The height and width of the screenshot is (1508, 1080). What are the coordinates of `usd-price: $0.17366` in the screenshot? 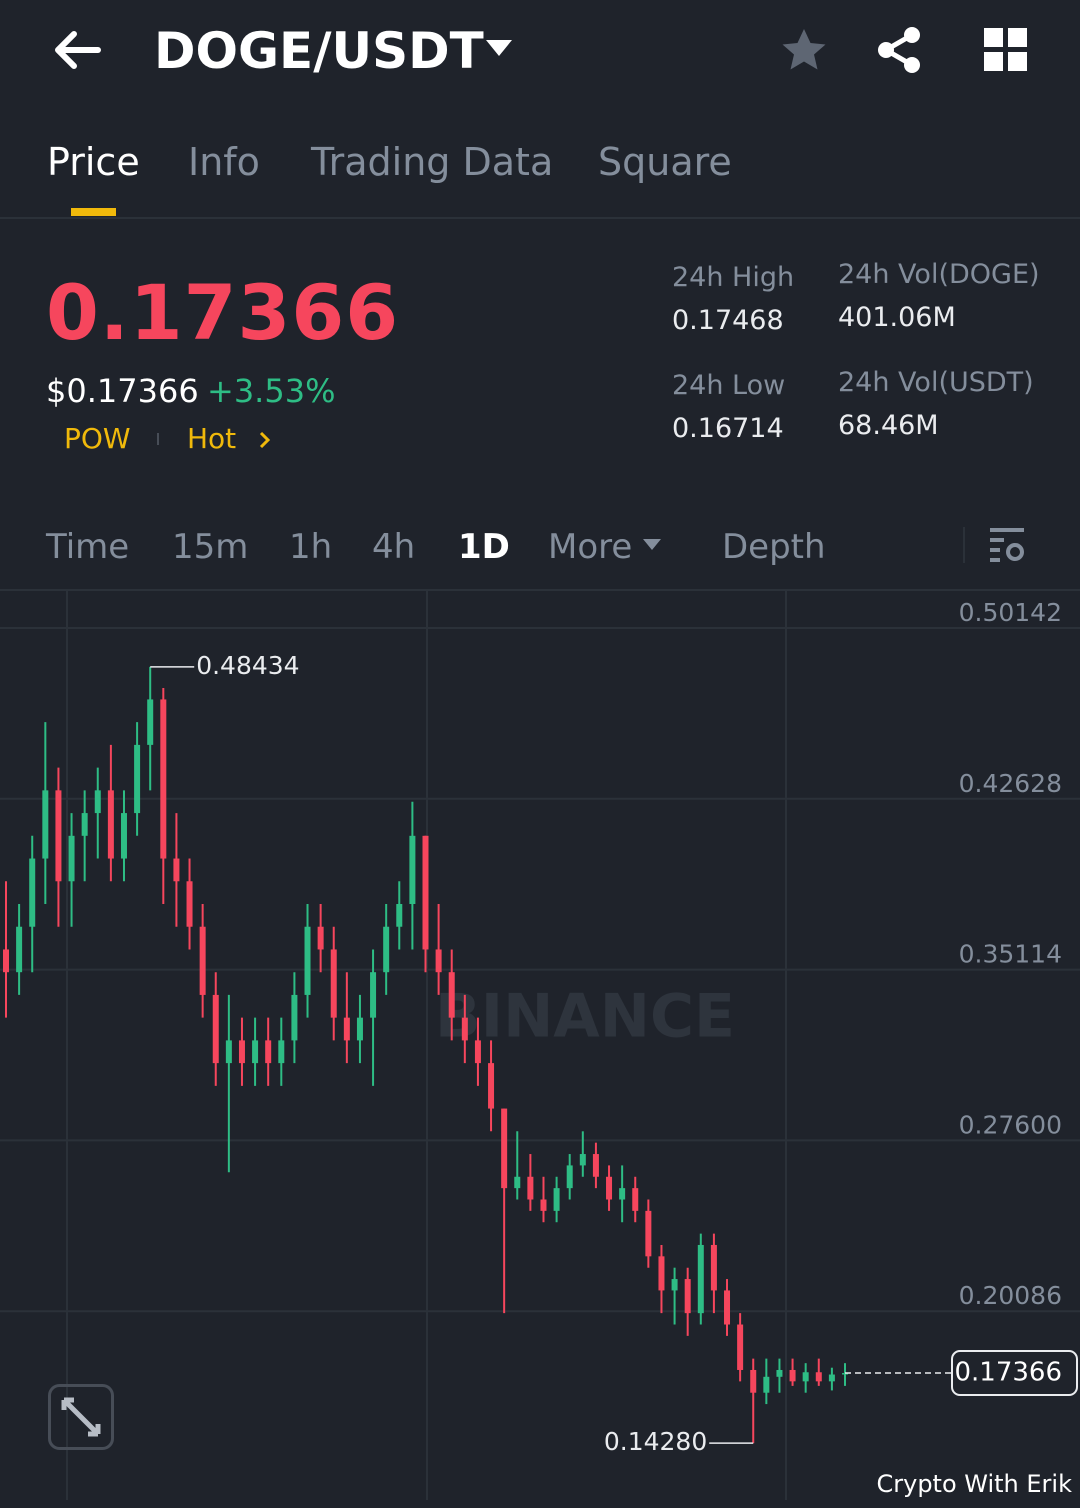 It's located at (122, 391).